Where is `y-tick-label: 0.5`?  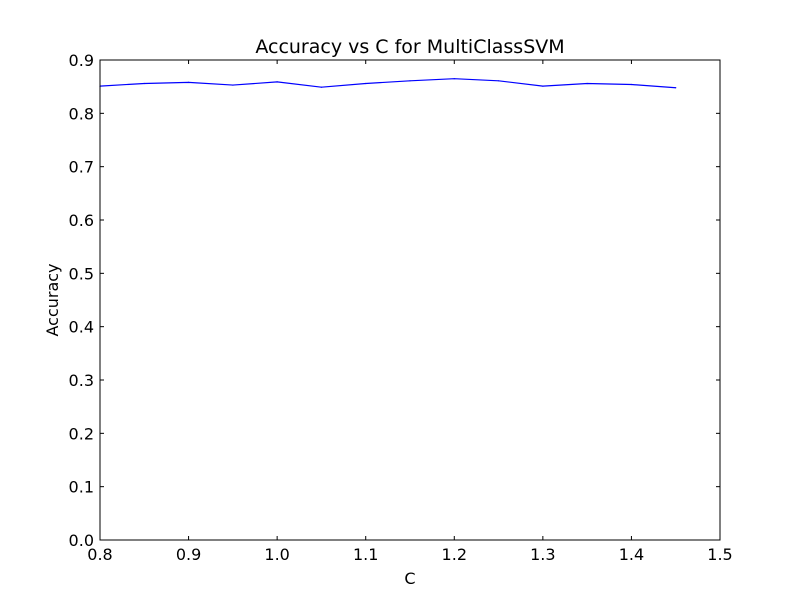 y-tick-label: 0.5 is located at coordinates (81, 273).